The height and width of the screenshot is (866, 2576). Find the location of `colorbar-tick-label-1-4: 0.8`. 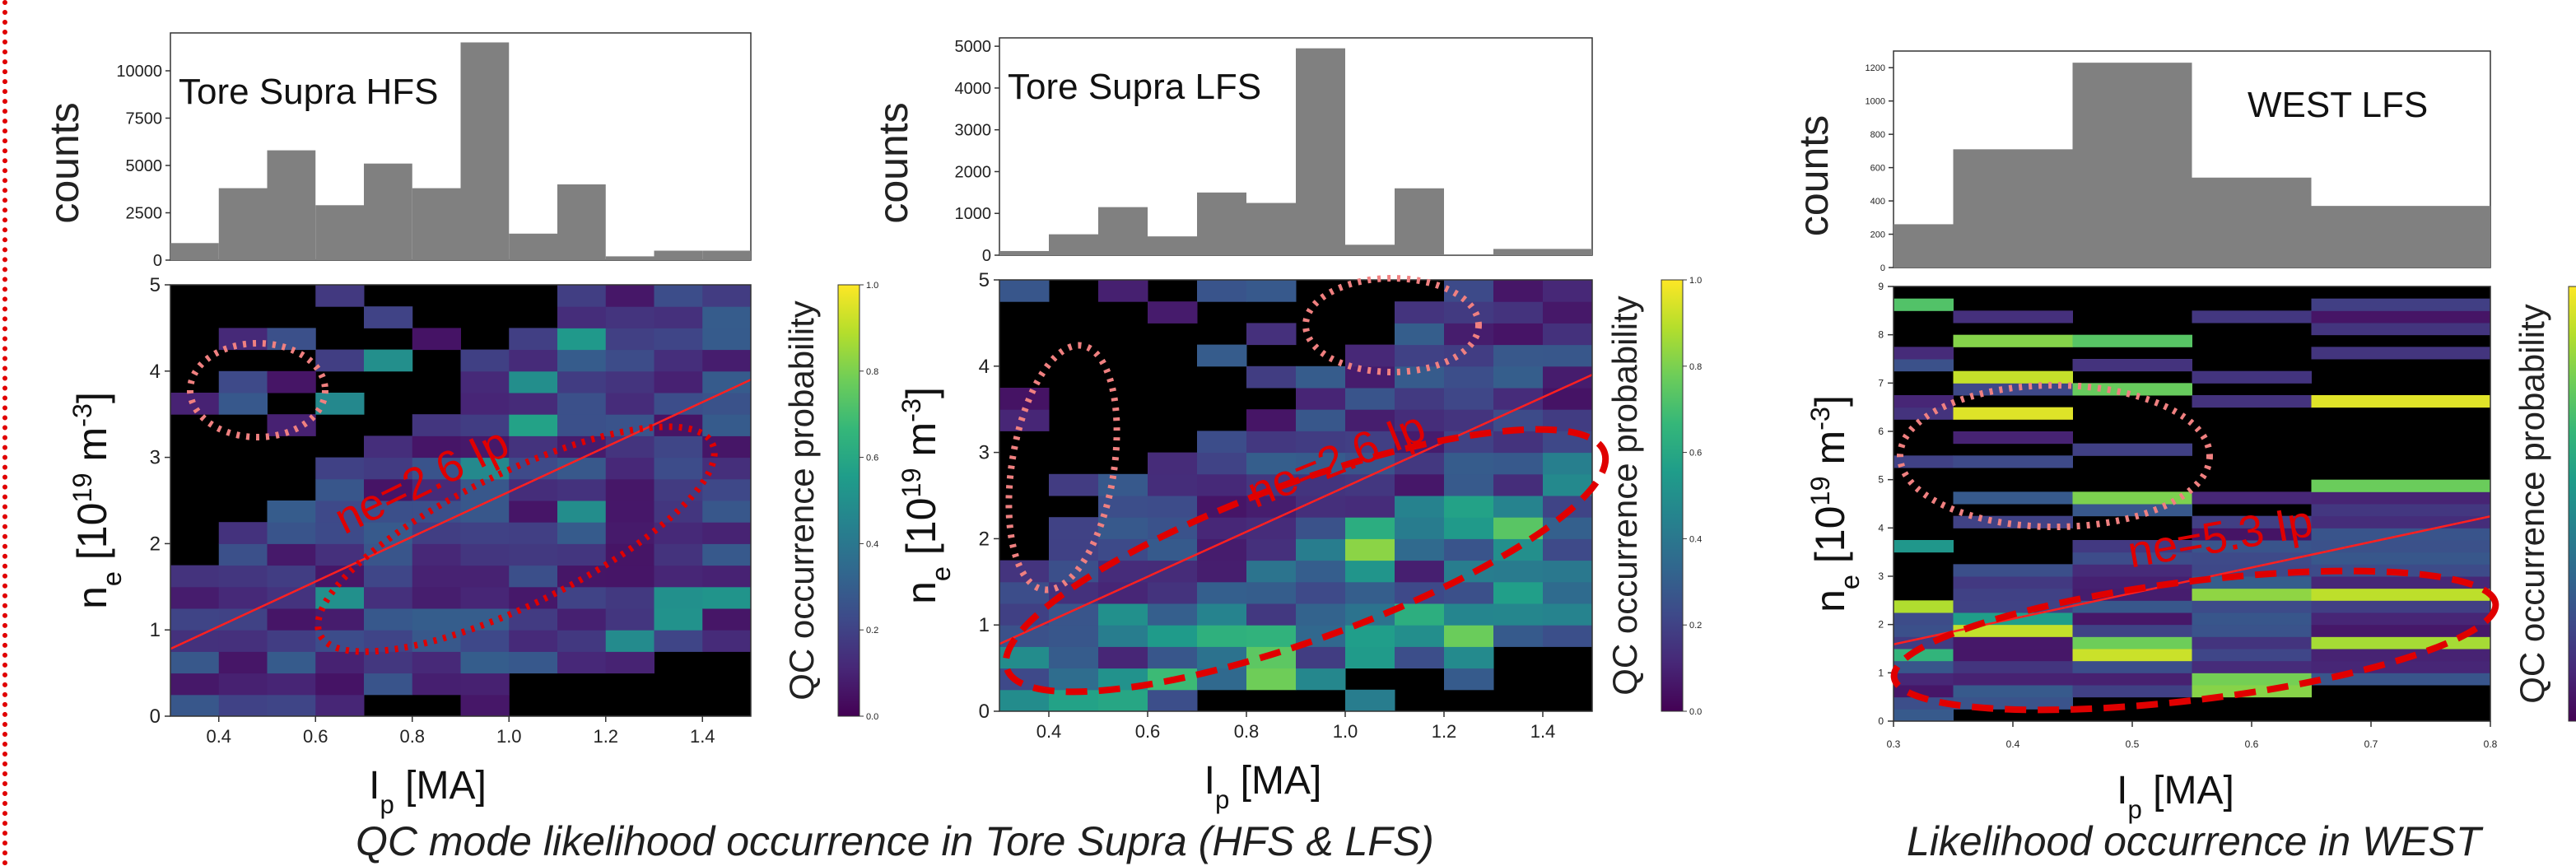

colorbar-tick-label-1-4: 0.8 is located at coordinates (1695, 367).